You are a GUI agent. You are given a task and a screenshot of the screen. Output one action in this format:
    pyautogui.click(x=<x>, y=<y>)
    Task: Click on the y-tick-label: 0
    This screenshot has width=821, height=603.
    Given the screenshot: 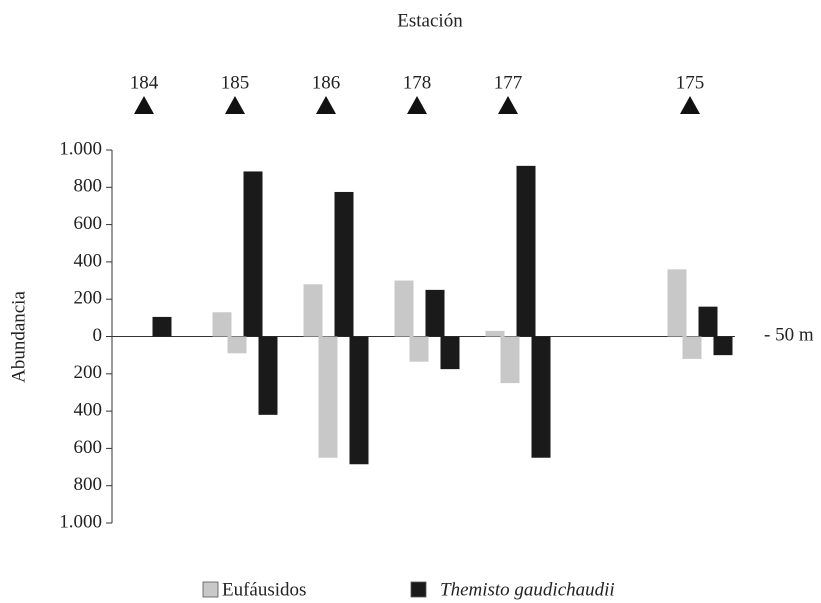 What is the action you would take?
    pyautogui.click(x=98, y=335)
    